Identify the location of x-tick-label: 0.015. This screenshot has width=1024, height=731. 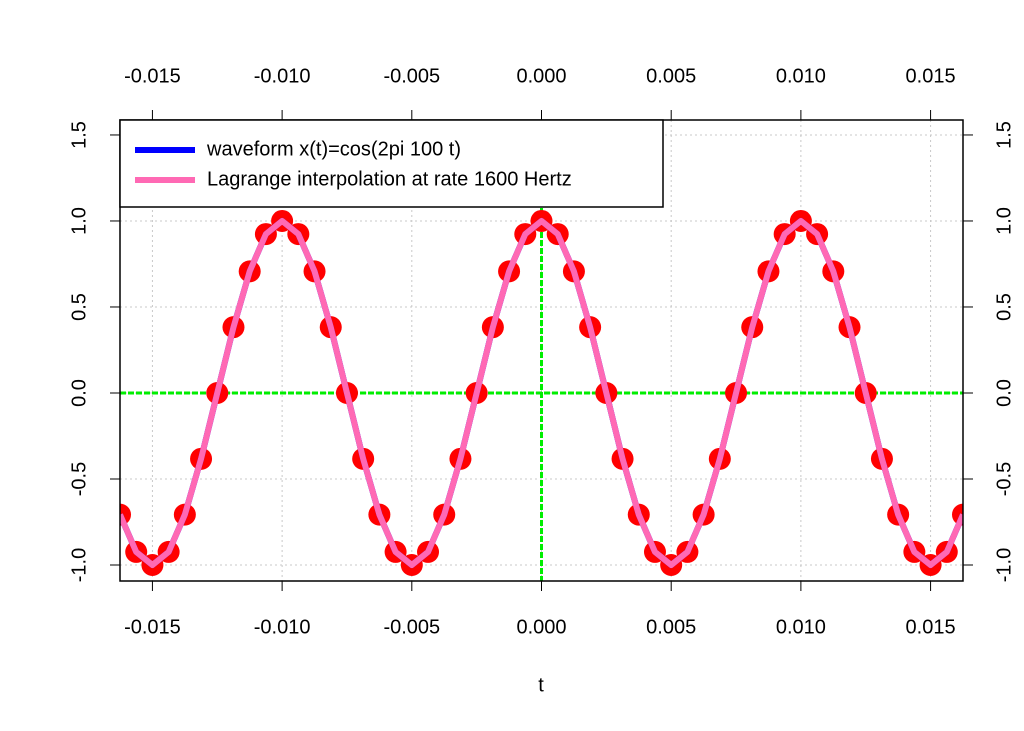
(931, 627).